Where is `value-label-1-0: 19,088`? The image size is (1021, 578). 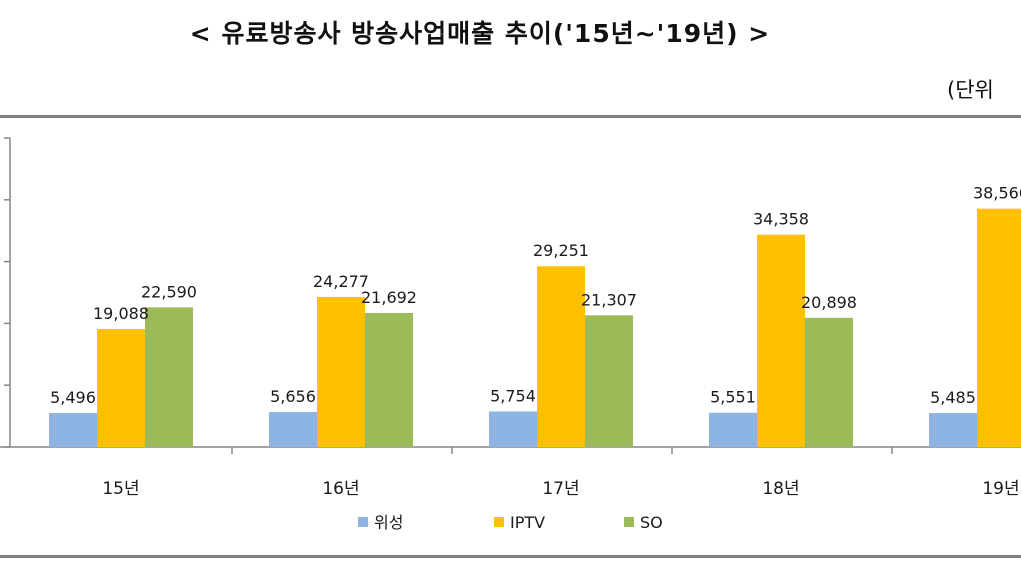
value-label-1-0: 19,088 is located at coordinates (121, 313).